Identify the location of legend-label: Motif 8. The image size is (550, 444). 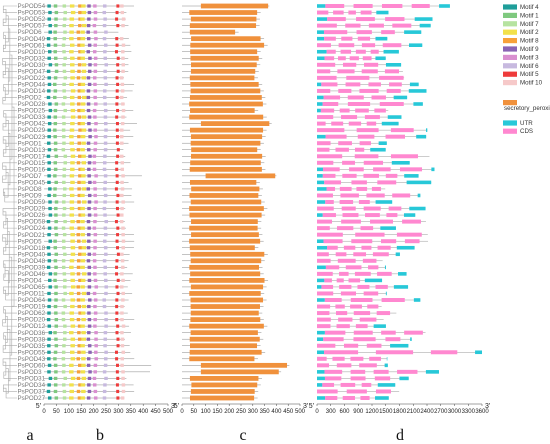
(529, 41).